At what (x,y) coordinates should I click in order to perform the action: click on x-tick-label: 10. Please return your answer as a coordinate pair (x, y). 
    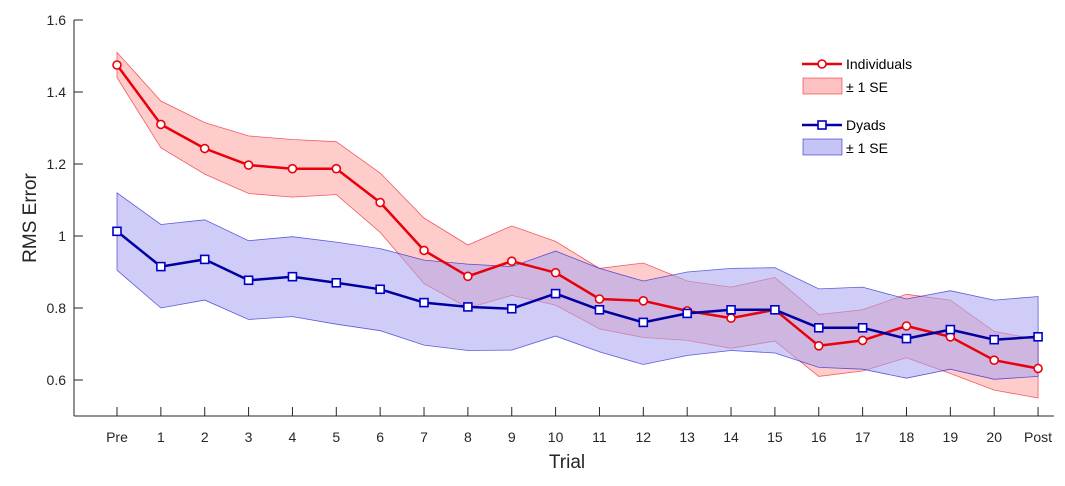
    Looking at the image, I should click on (556, 437).